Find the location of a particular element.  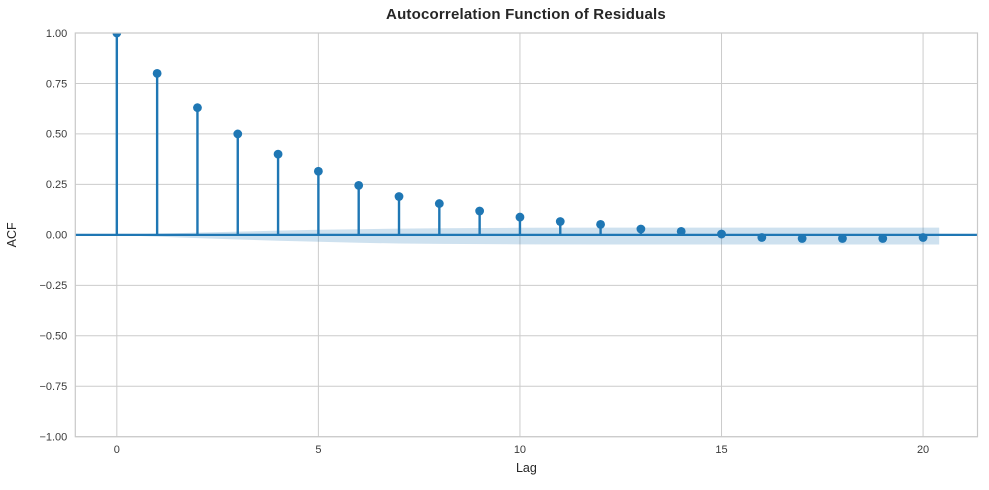

y-tick-label: 0.00 is located at coordinates (56, 236).